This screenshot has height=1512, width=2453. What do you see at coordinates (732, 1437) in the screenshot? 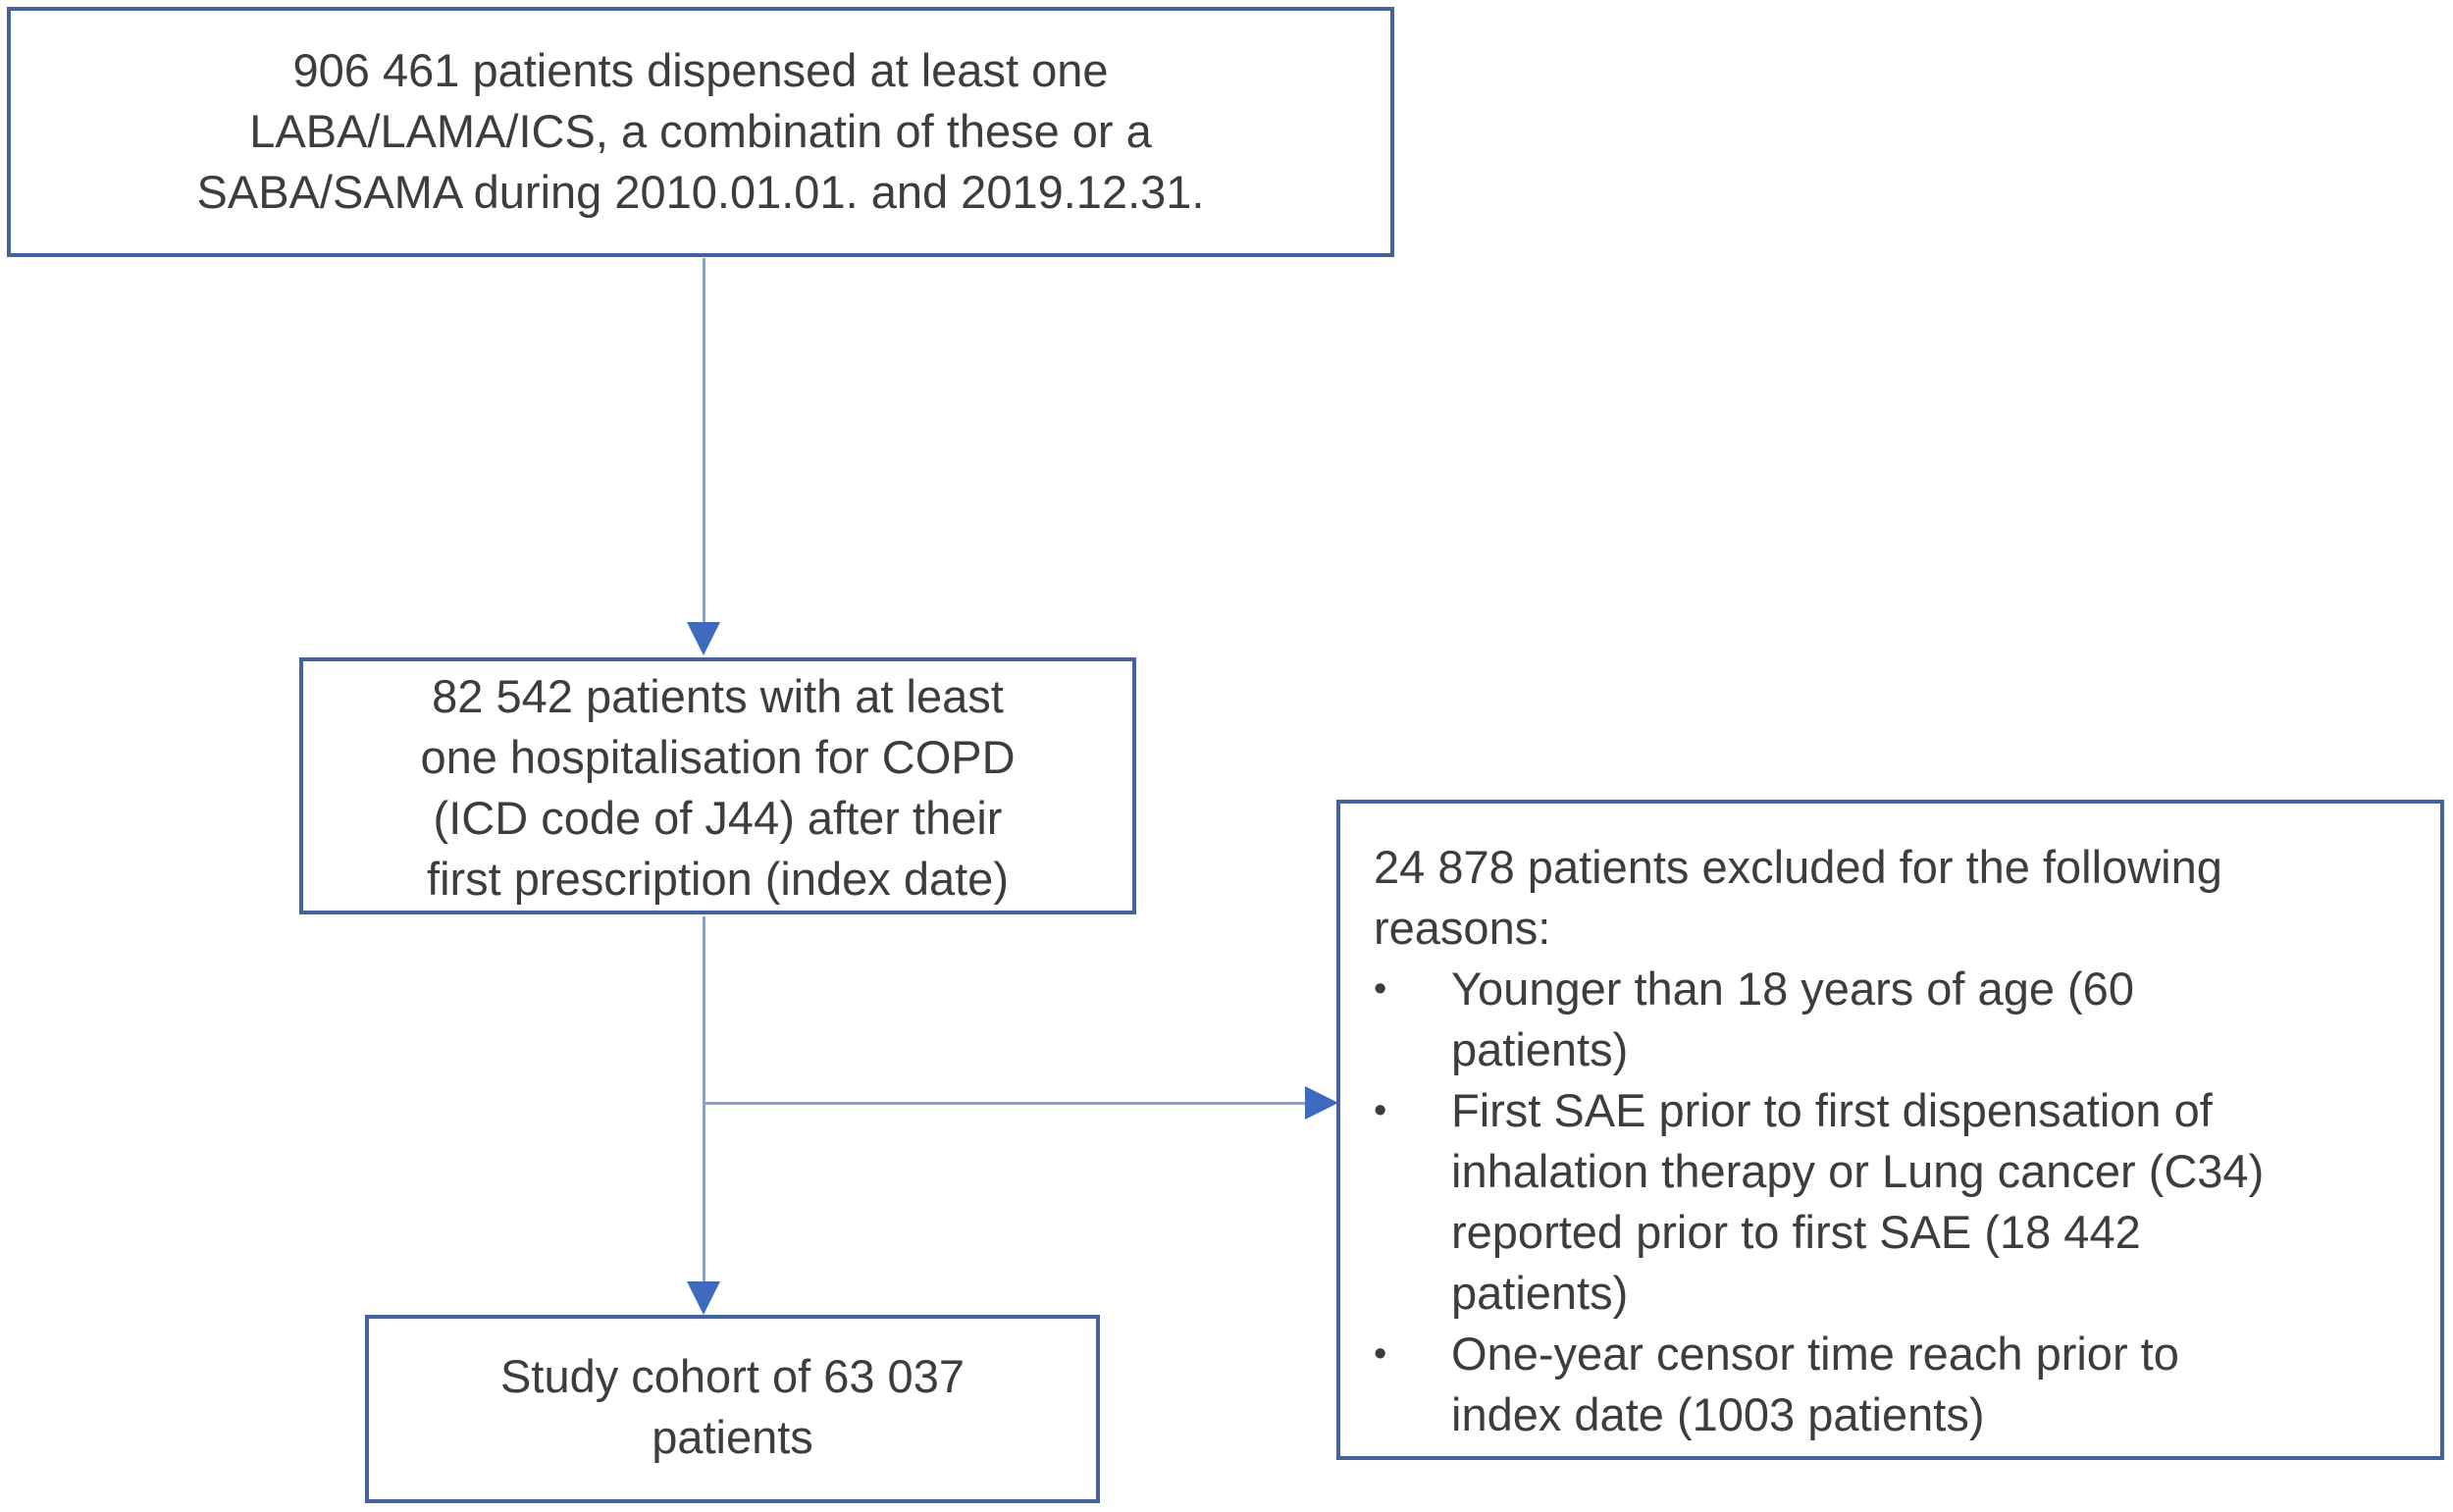
I see `box-text-line: patients` at bounding box center [732, 1437].